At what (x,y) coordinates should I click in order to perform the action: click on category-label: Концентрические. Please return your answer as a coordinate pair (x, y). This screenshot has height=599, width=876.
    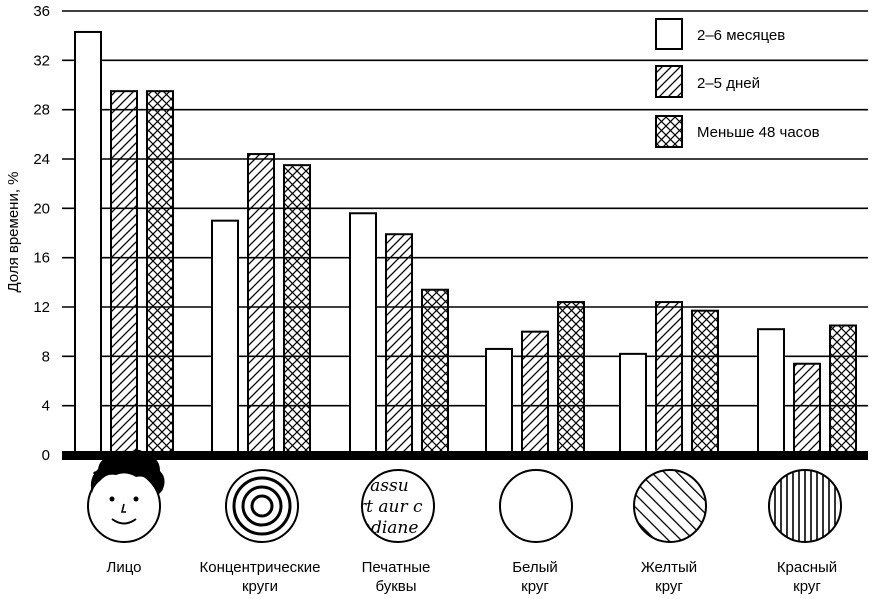
    Looking at the image, I should click on (260, 567).